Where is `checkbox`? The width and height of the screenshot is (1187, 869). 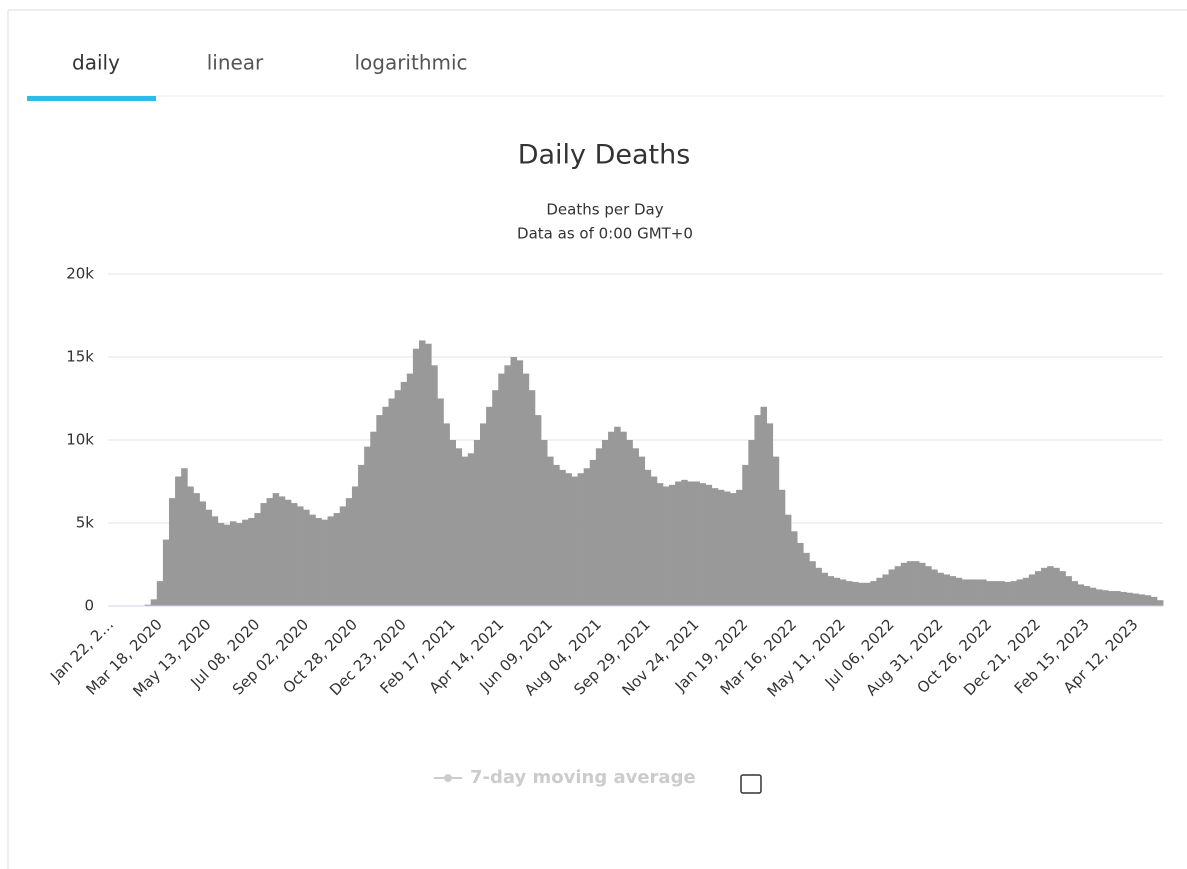 checkbox is located at coordinates (751, 784).